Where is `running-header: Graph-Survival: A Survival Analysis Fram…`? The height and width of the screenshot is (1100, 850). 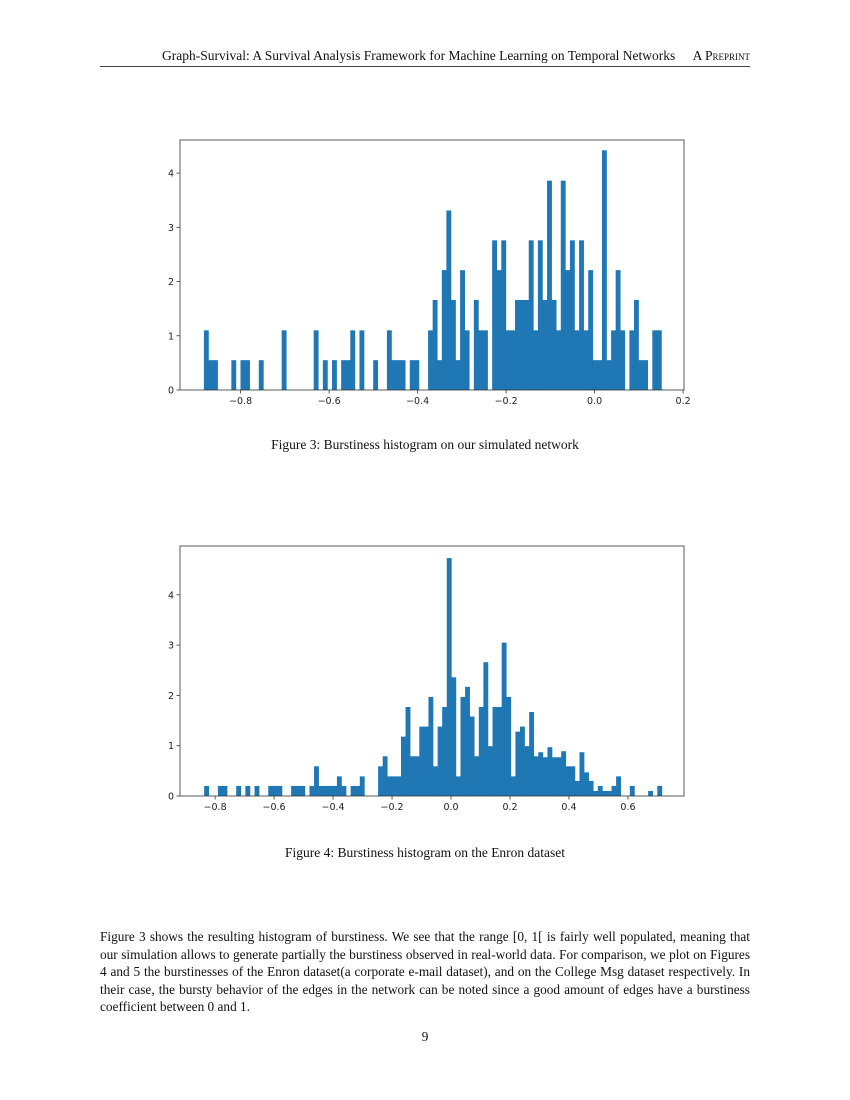
running-header: Graph-Survival: A Survival Analysis Fram… is located at coordinates (425, 56).